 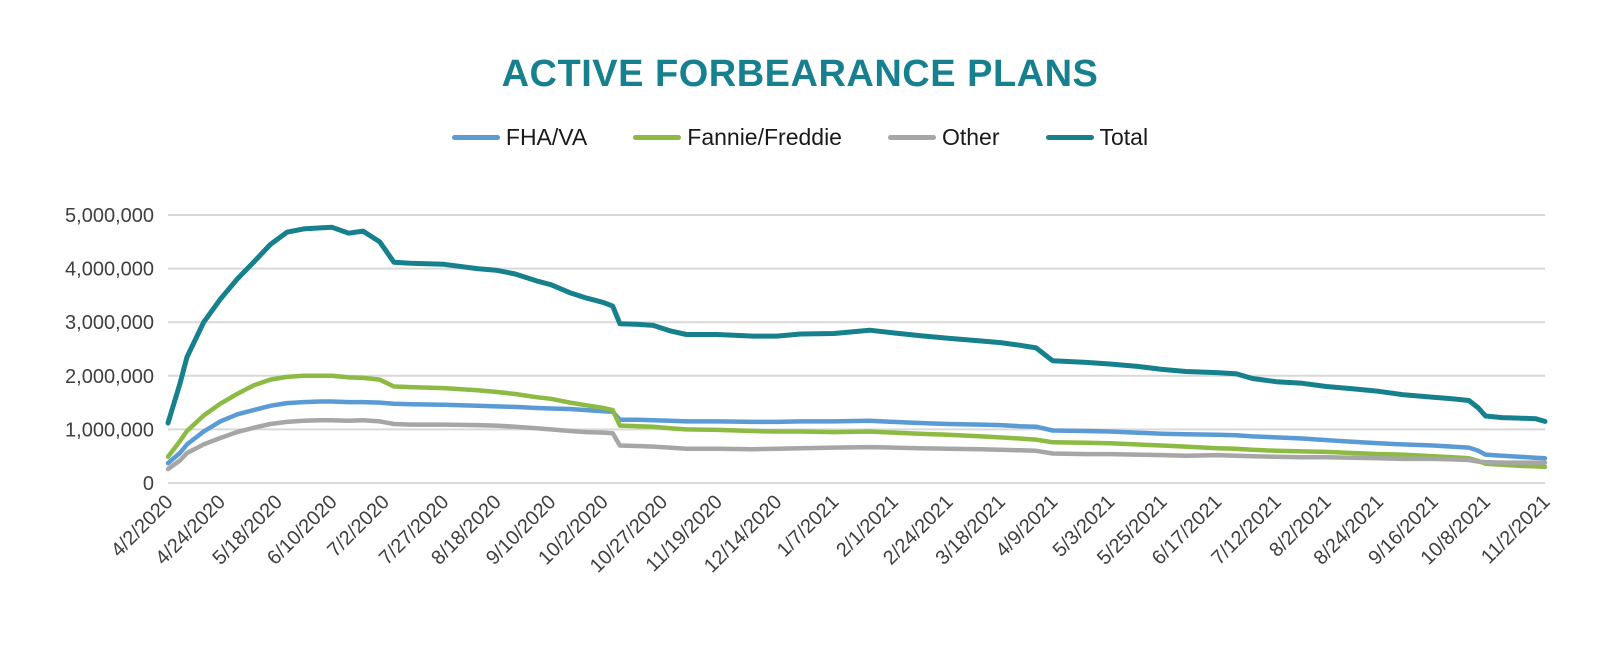 I want to click on series-line-fha-va, so click(x=856, y=432).